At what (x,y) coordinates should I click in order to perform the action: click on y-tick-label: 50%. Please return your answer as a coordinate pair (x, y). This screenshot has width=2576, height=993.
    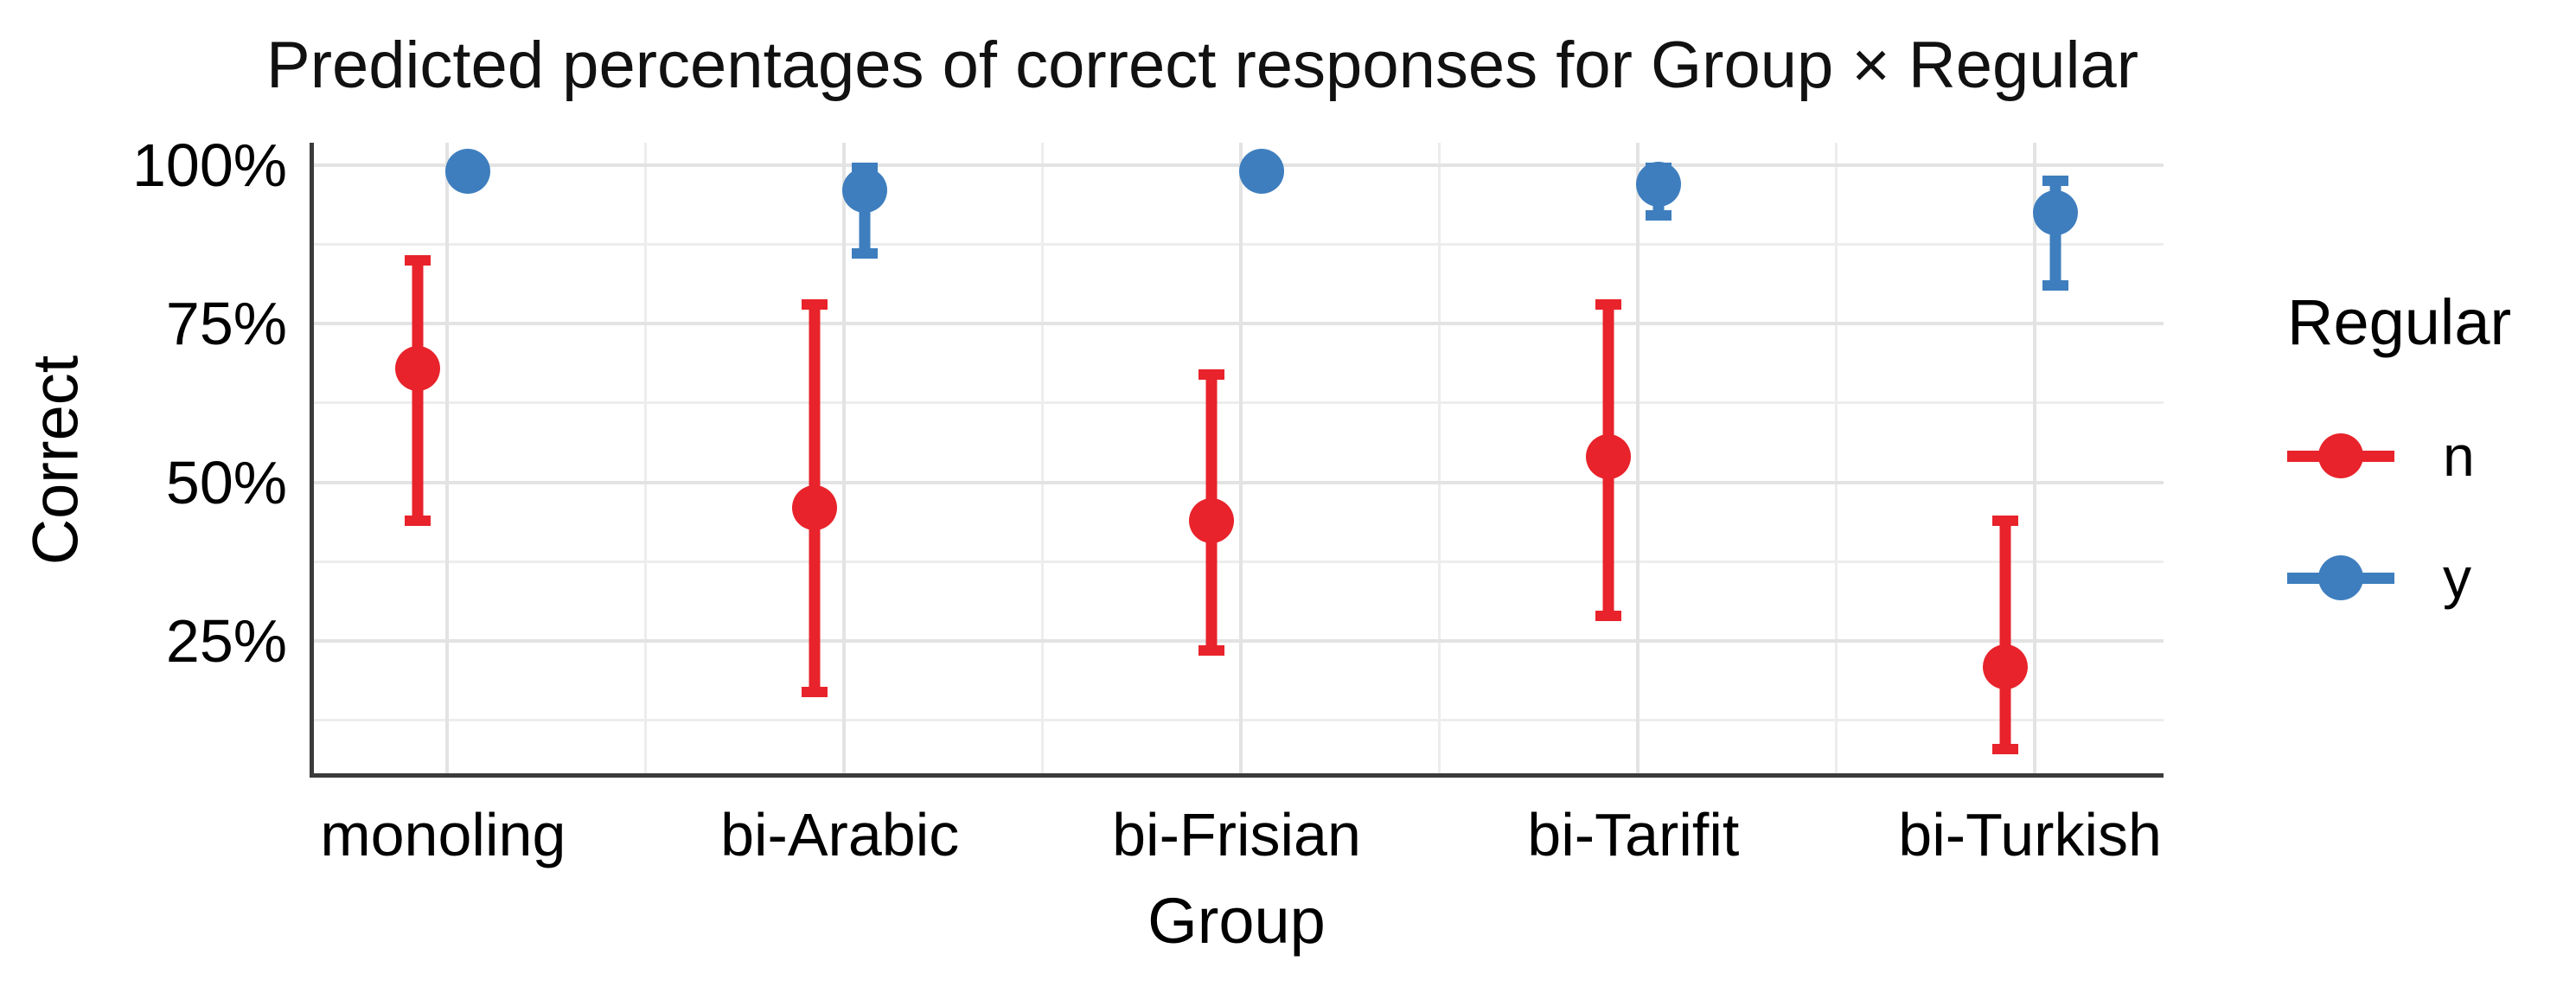
    Looking at the image, I should click on (226, 482).